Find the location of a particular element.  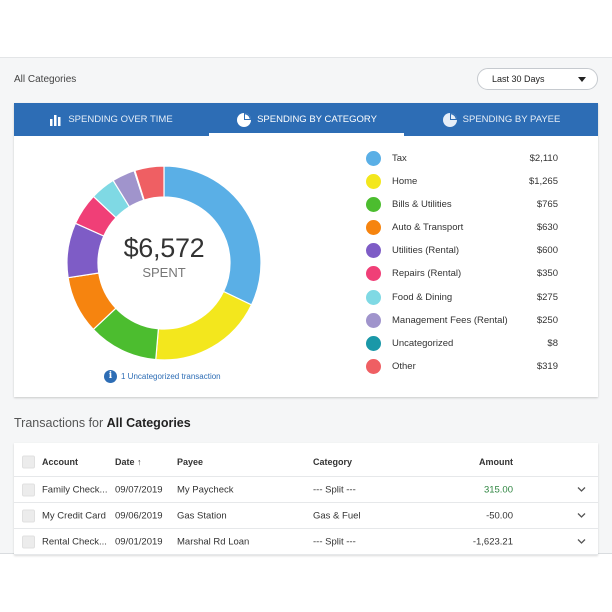

legend-value: $319 is located at coordinates (547, 366).